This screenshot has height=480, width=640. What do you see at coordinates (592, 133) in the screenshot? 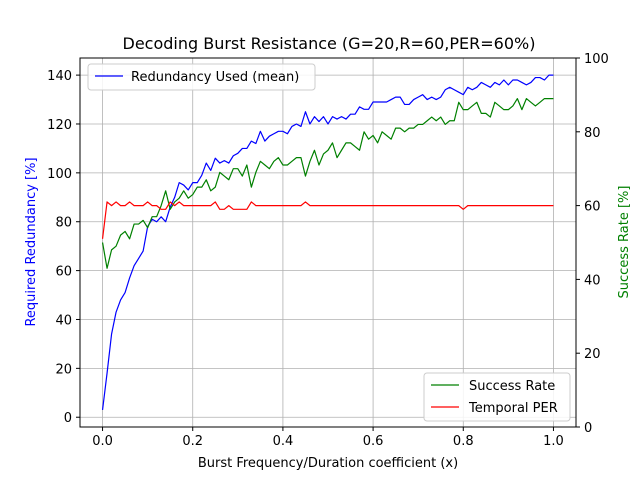
I see `y-right-tick-label: 80` at bounding box center [592, 133].